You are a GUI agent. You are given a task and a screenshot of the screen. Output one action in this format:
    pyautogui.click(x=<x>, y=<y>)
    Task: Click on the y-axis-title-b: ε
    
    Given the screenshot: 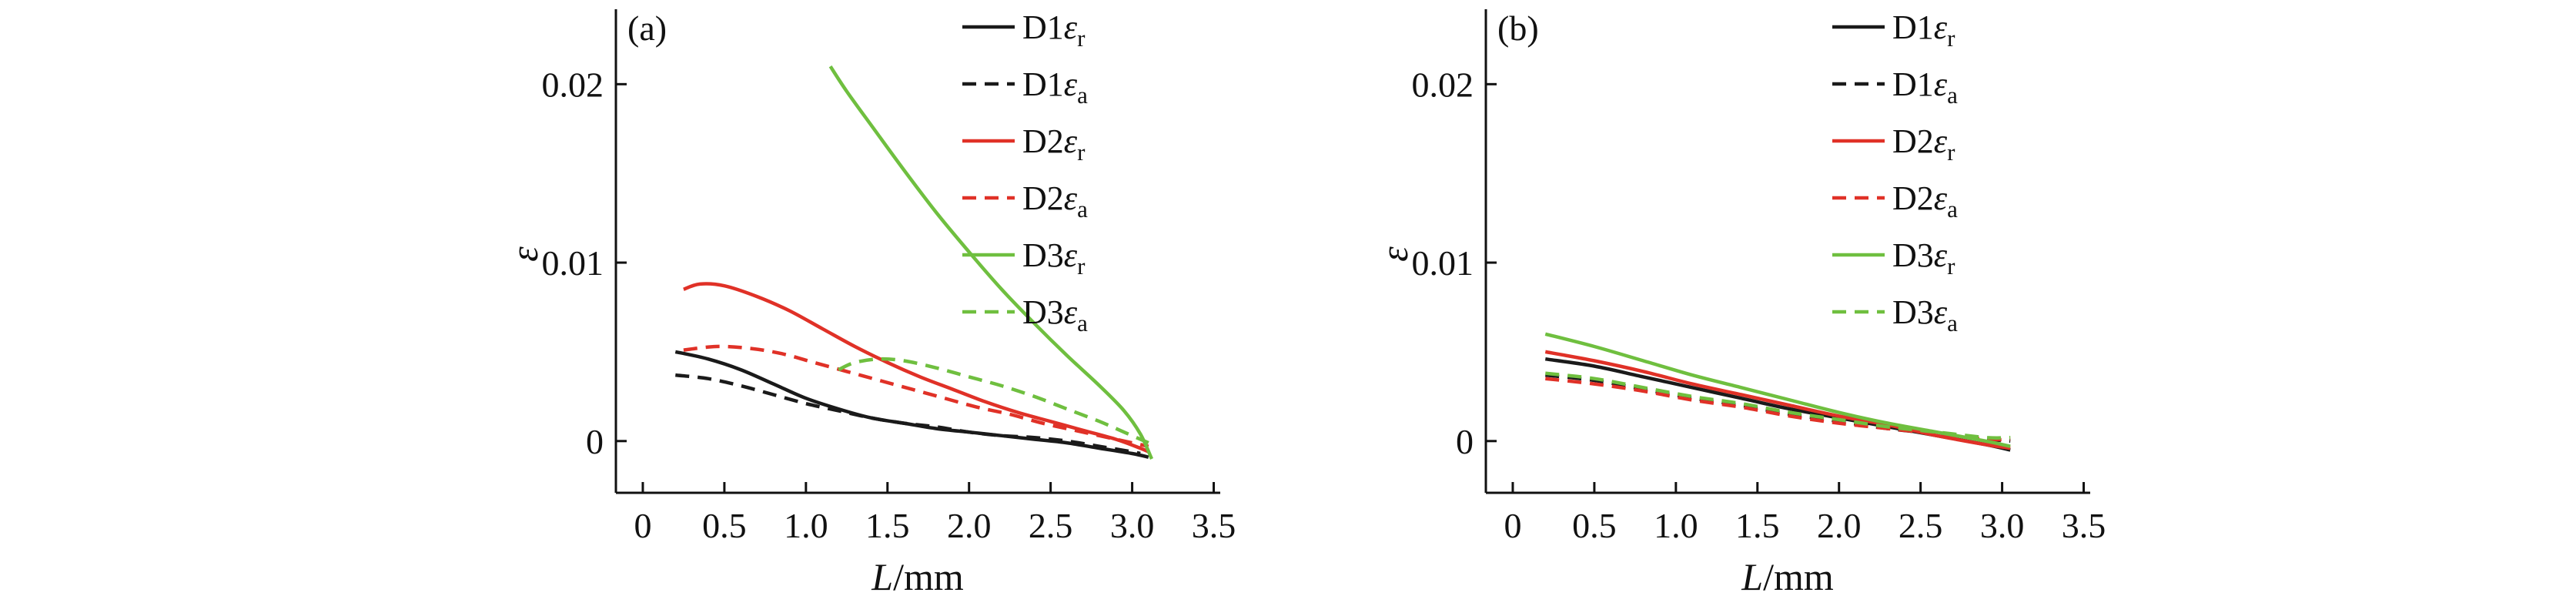 What is the action you would take?
    pyautogui.click(x=1395, y=254)
    